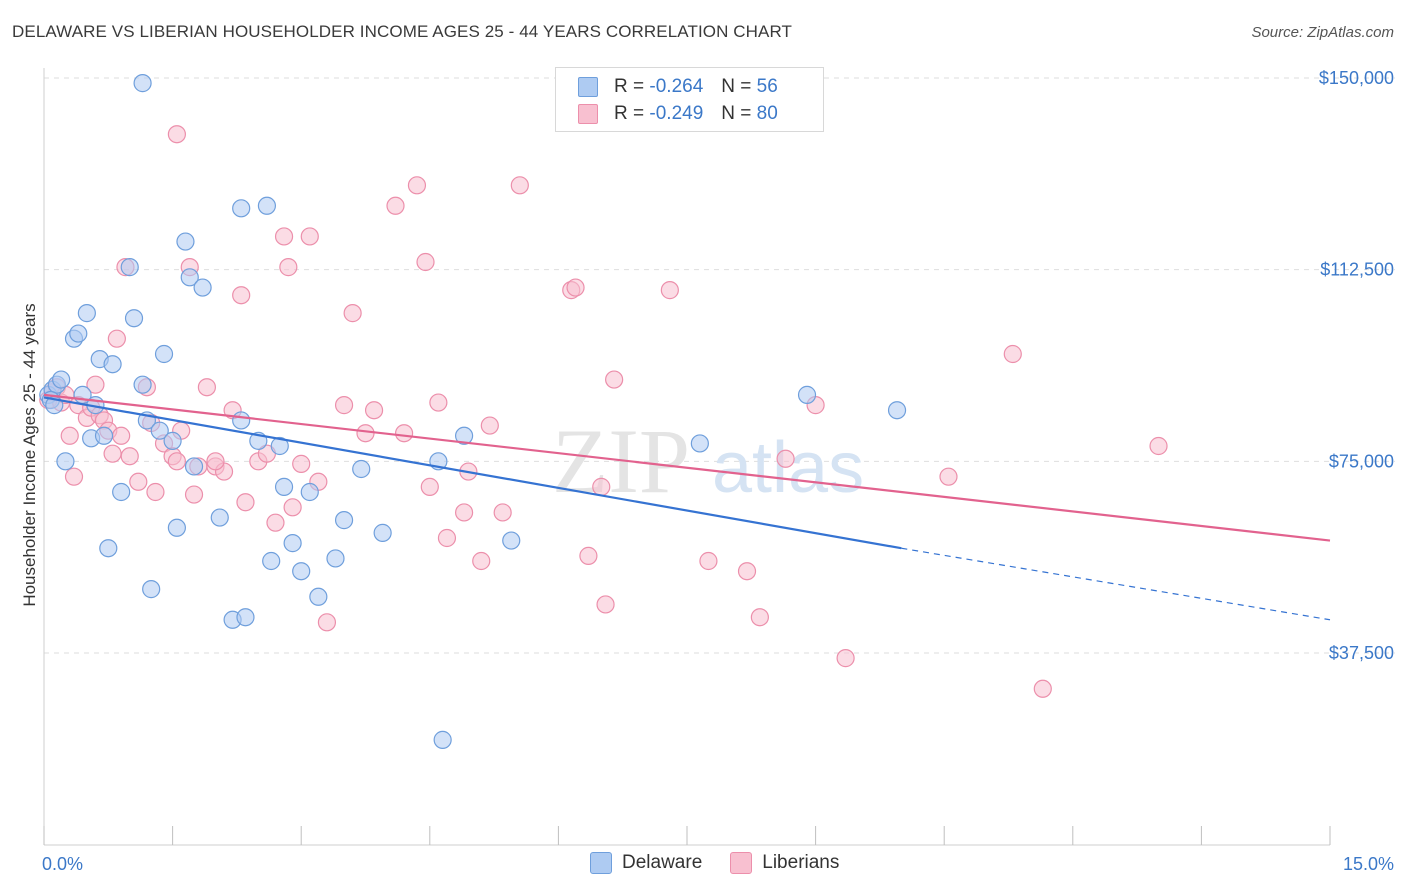  I want to click on delaware-trend-line, so click(472, 473).